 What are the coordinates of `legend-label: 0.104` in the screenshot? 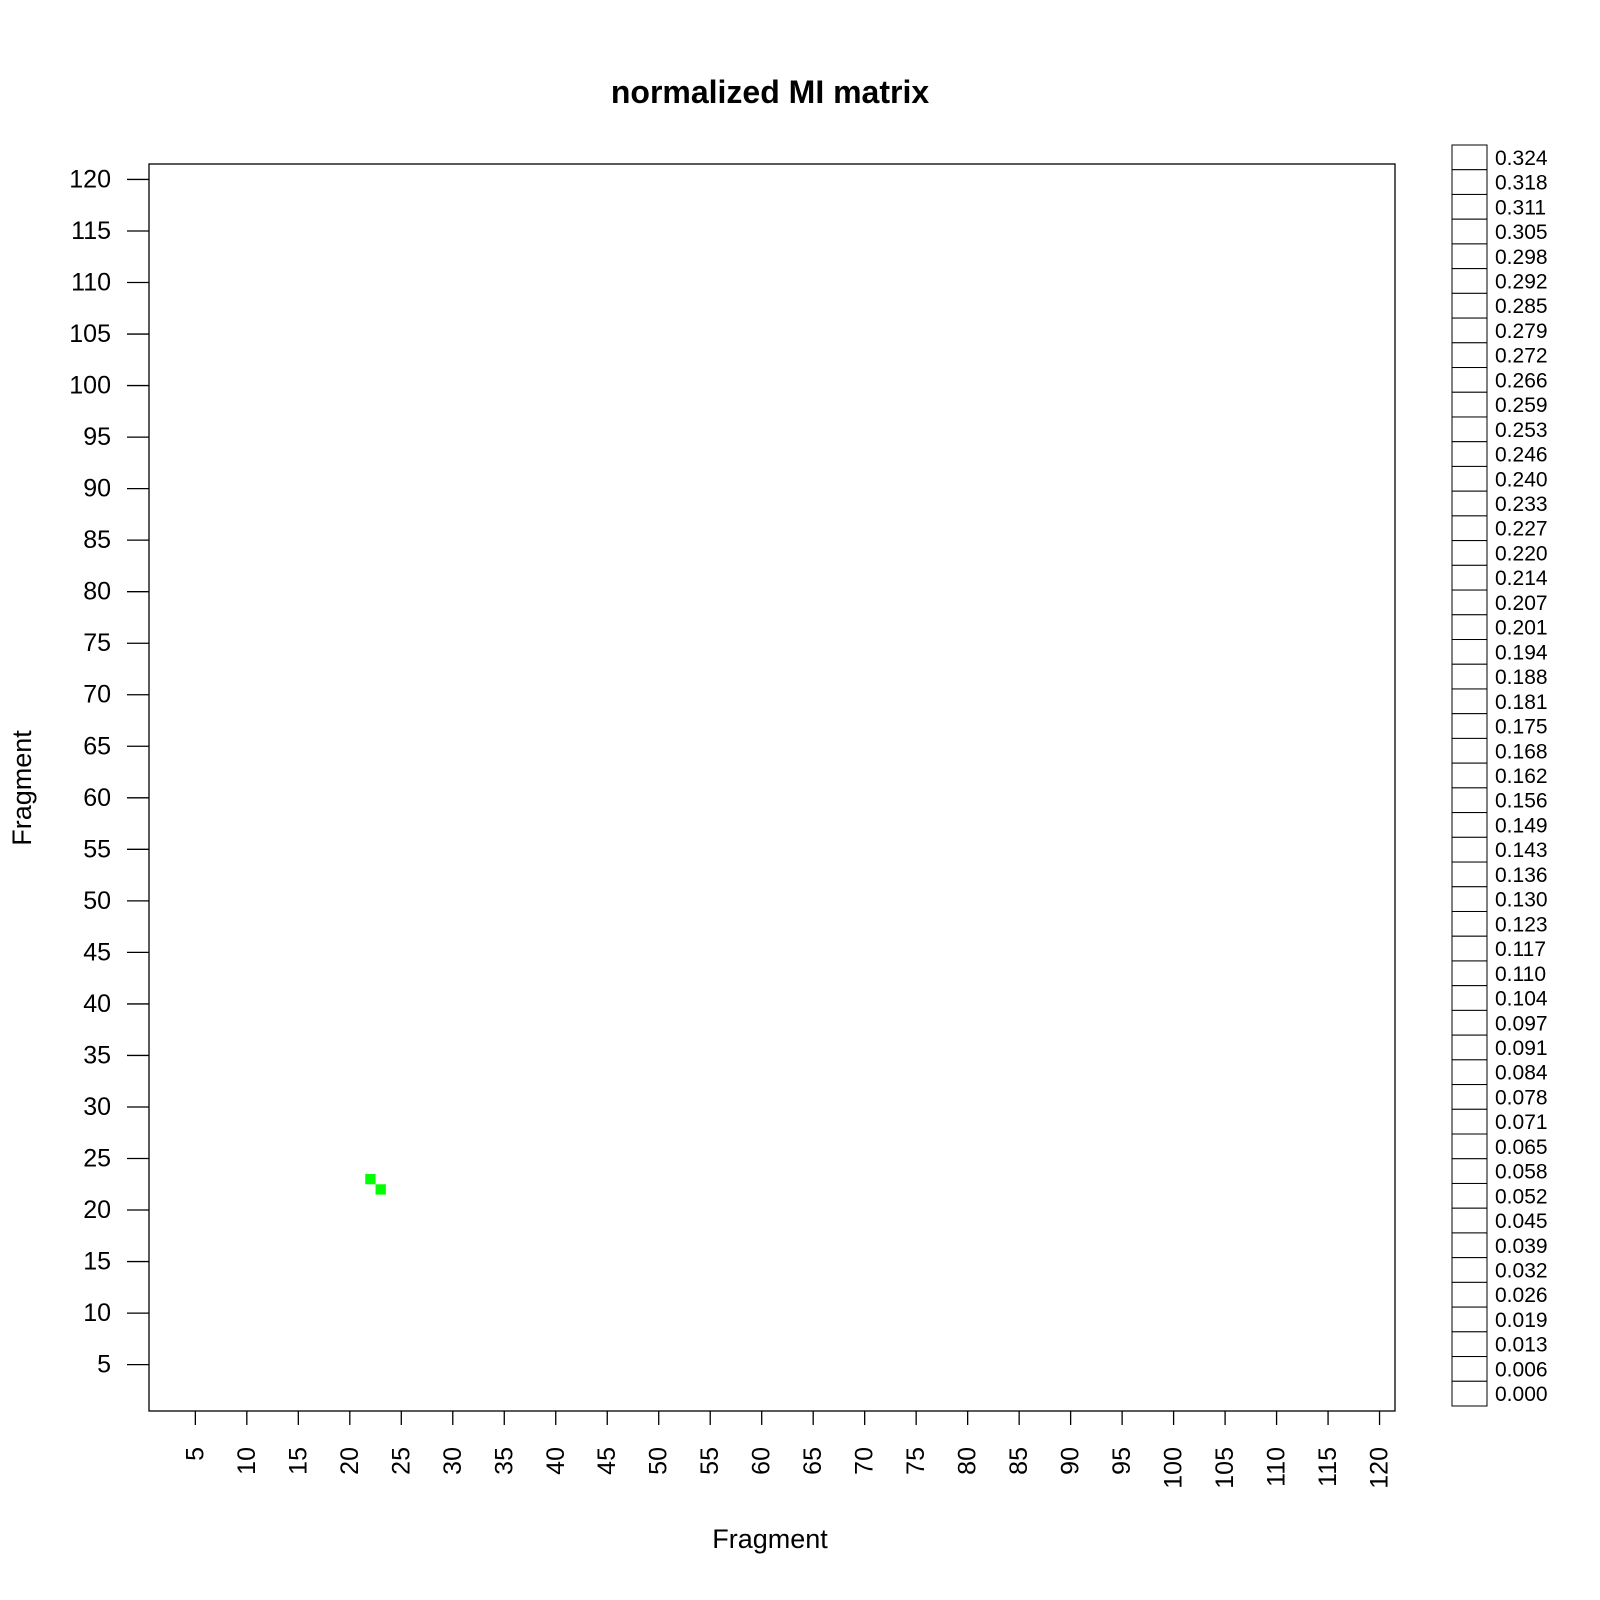 It's located at (1521, 999).